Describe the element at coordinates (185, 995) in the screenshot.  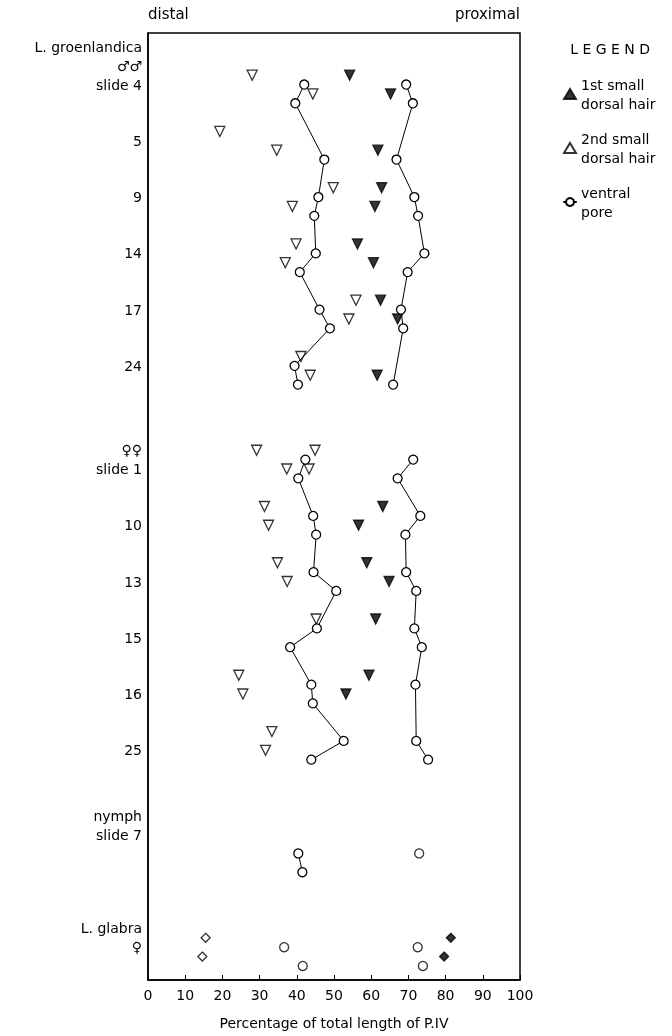
I see `x-tick-label: 10` at that location.